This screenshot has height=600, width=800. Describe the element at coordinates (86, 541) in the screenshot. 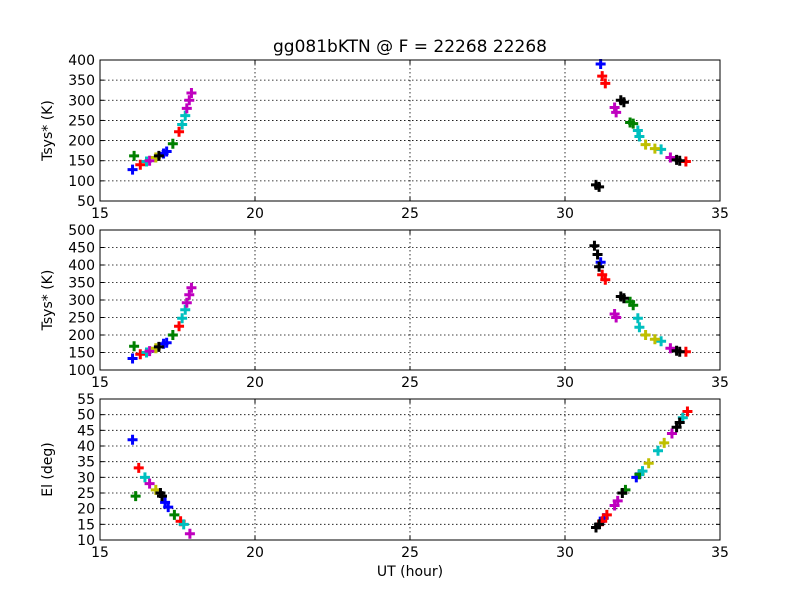

I see `y-tick-label: 10` at that location.